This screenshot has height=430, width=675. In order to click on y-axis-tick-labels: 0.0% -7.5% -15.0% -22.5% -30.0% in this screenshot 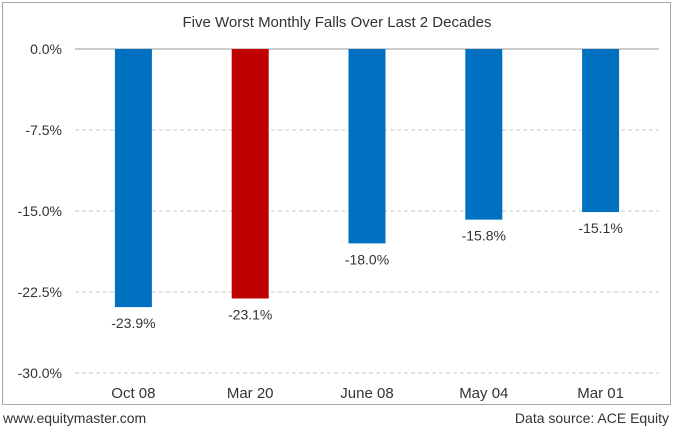, I will do `click(40, 211)`.